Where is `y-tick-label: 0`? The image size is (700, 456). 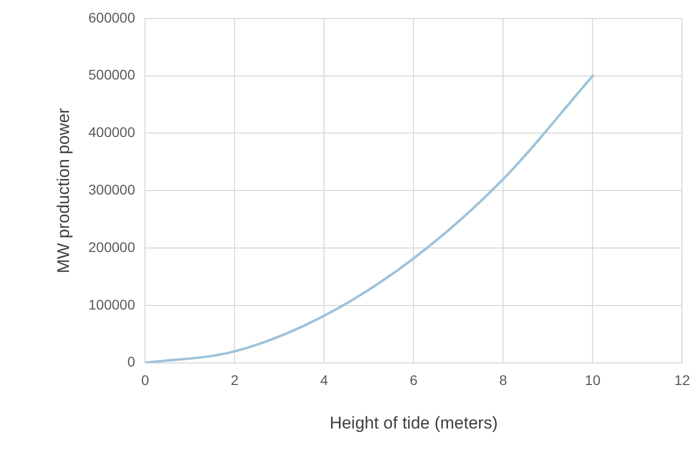
y-tick-label: 0 is located at coordinates (131, 362).